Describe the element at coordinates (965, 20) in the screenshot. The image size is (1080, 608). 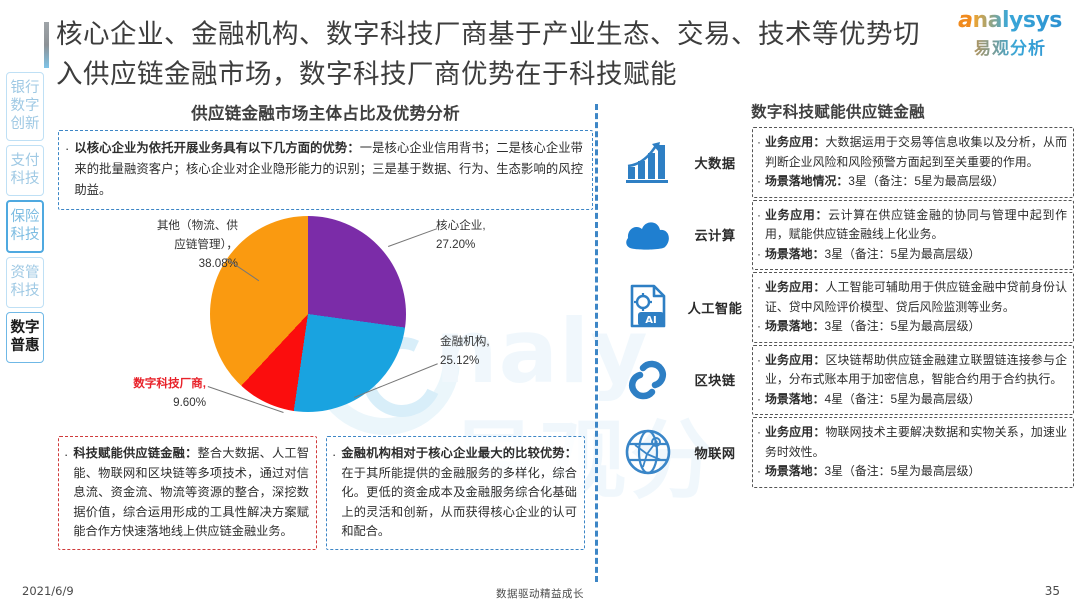
I see `logo-swirl-icon: a` at that location.